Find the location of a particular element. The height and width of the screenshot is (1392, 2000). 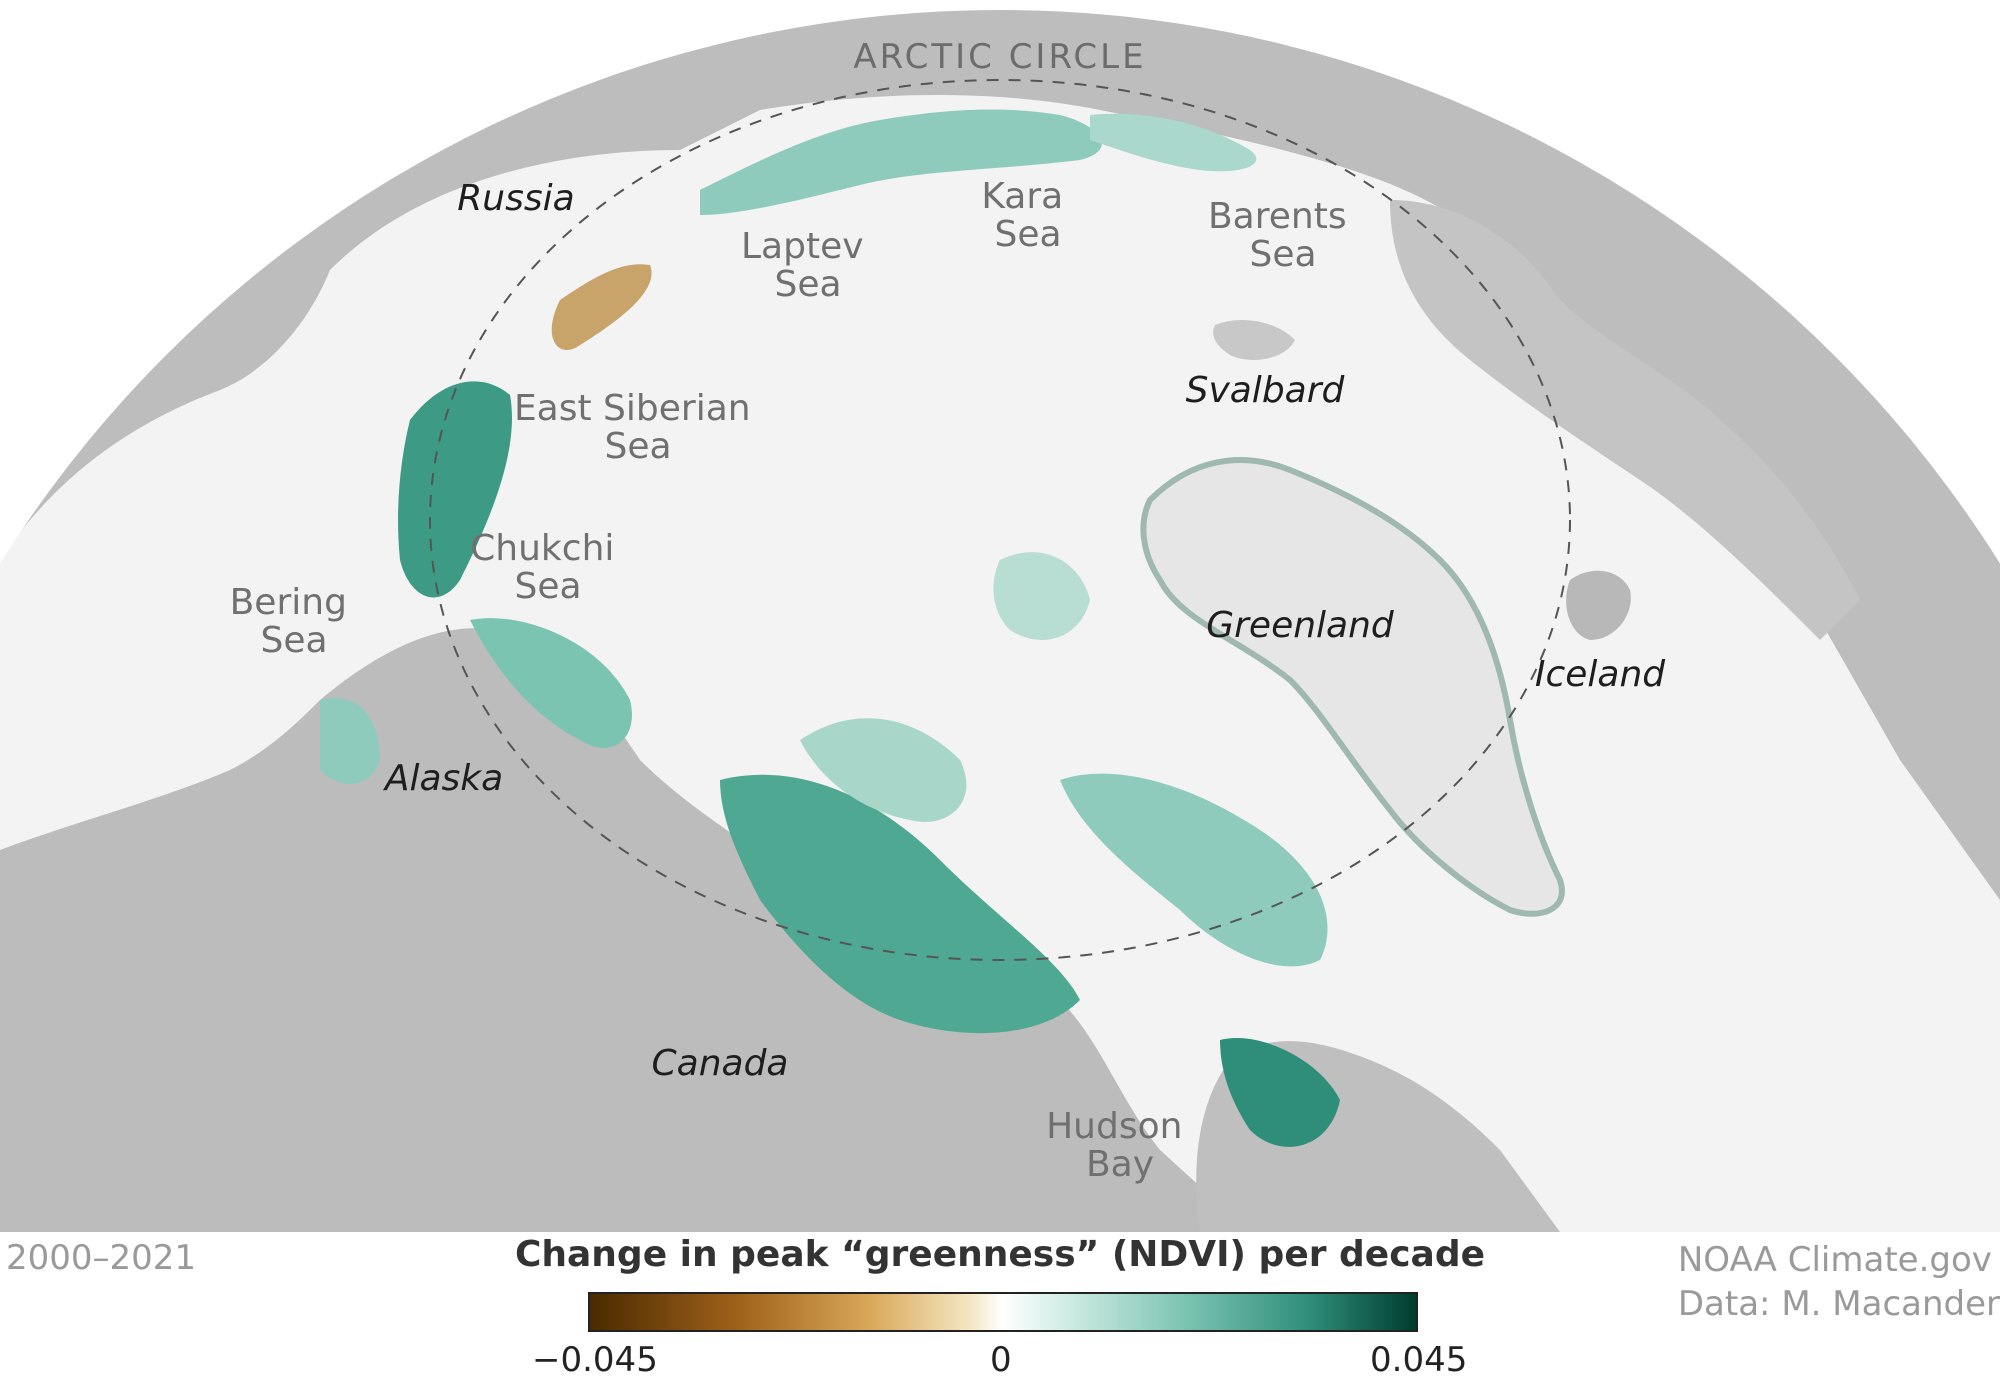

label-canada: Canada is located at coordinates (720, 1063).